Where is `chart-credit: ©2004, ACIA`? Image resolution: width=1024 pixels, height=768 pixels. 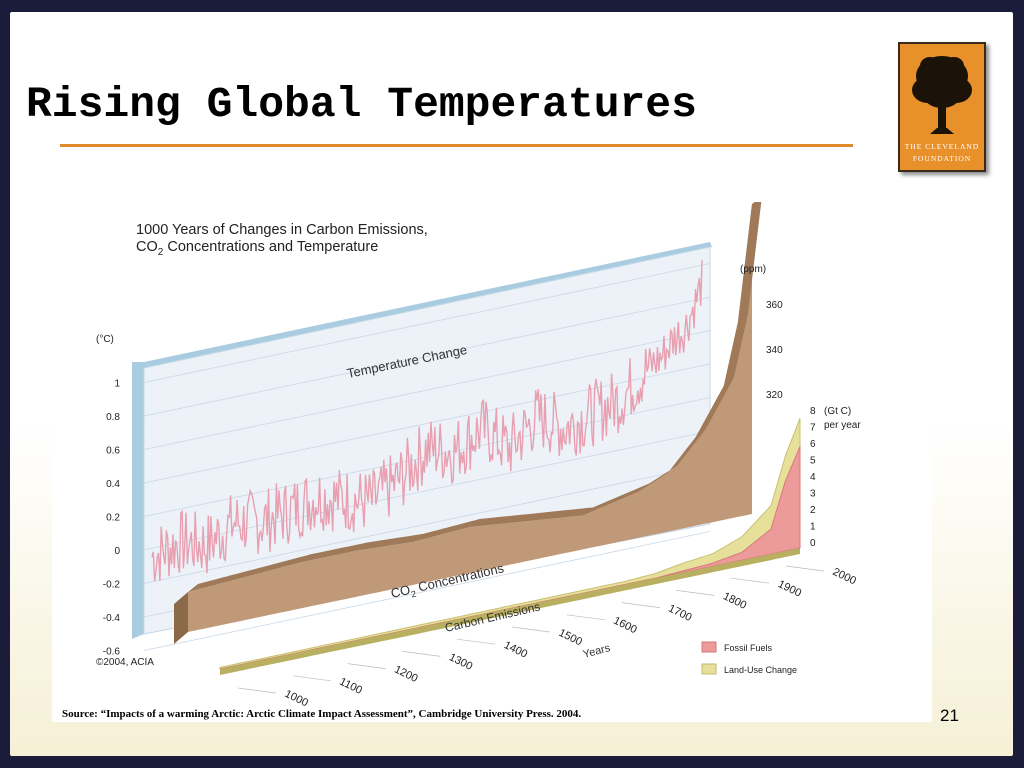 chart-credit: ©2004, ACIA is located at coordinates (125, 662).